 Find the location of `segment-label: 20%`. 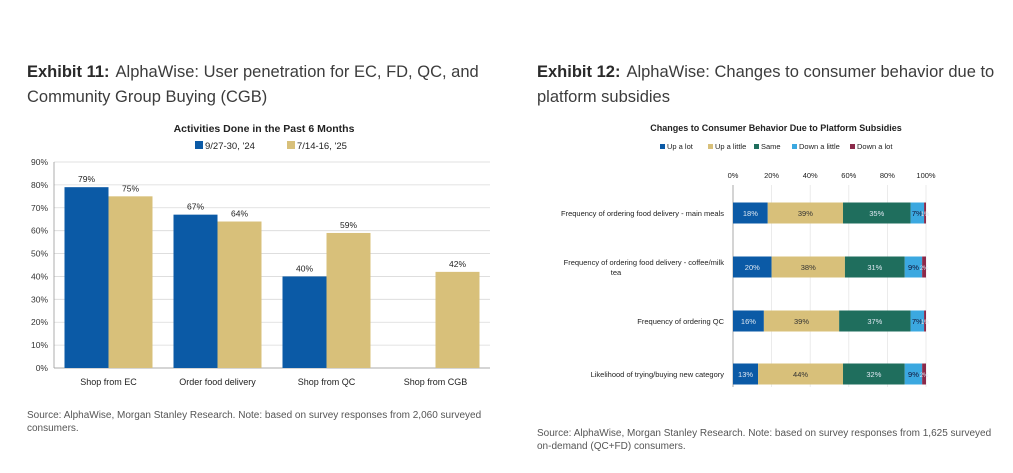

segment-label: 20% is located at coordinates (752, 267).